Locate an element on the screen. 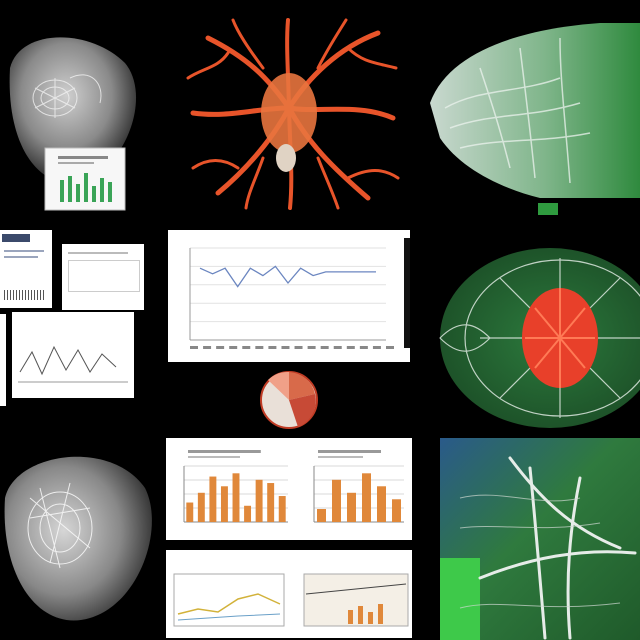  pie-chart-panel is located at coordinates (289, 400).